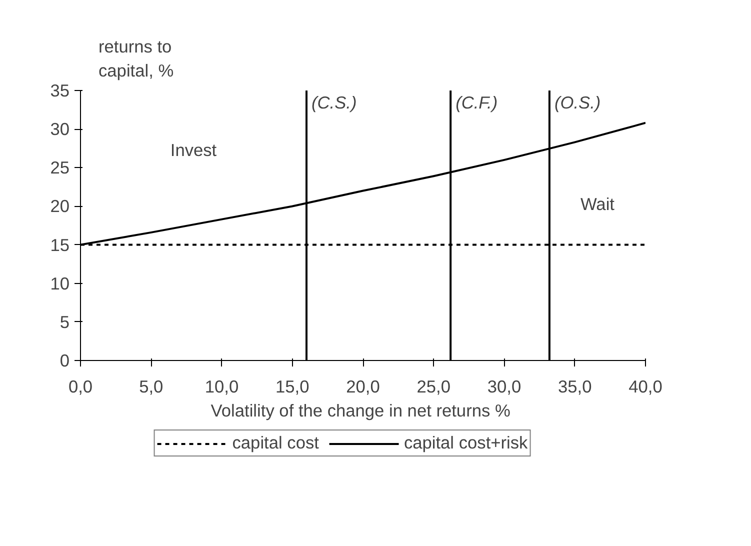 This screenshot has height=546, width=751. What do you see at coordinates (60, 129) in the screenshot?
I see `y-tick-label: 30` at bounding box center [60, 129].